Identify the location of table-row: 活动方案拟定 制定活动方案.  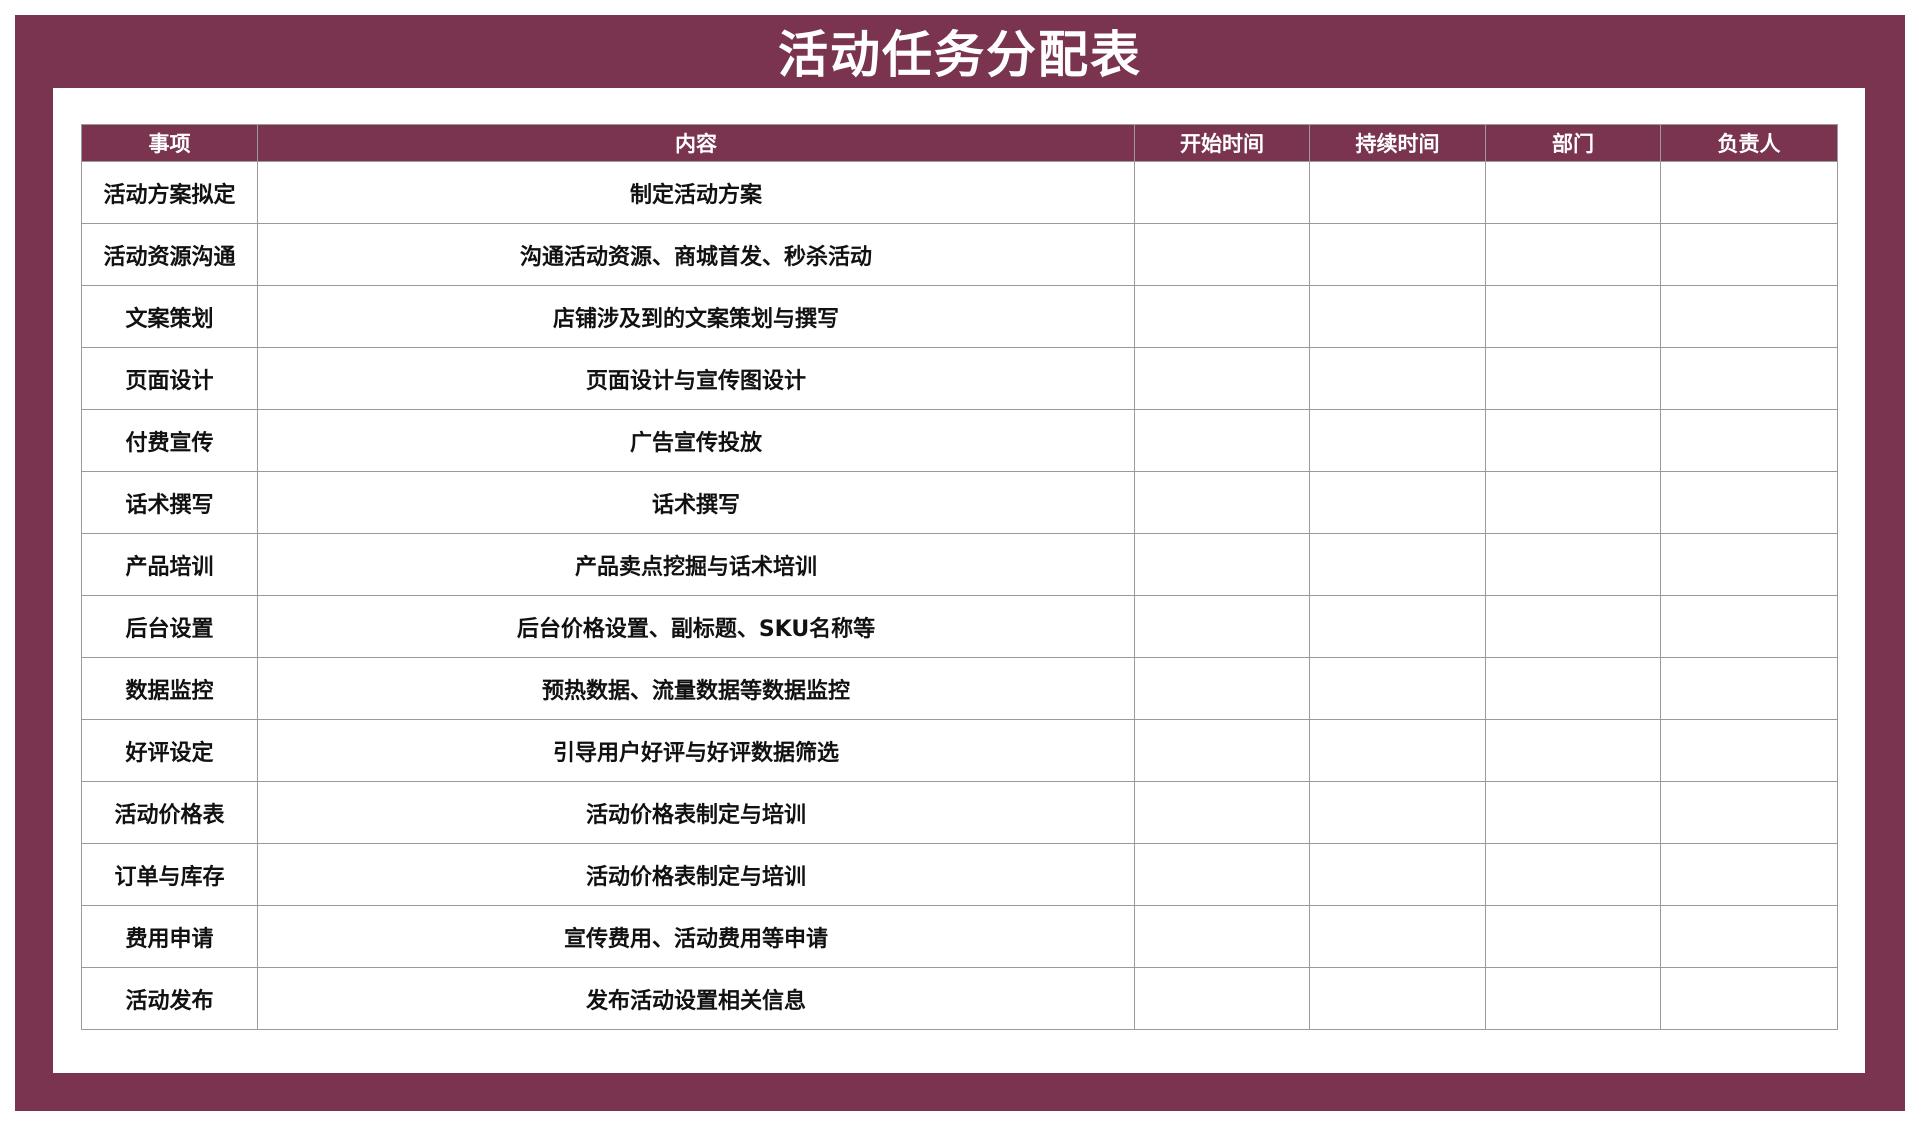
(959, 192).